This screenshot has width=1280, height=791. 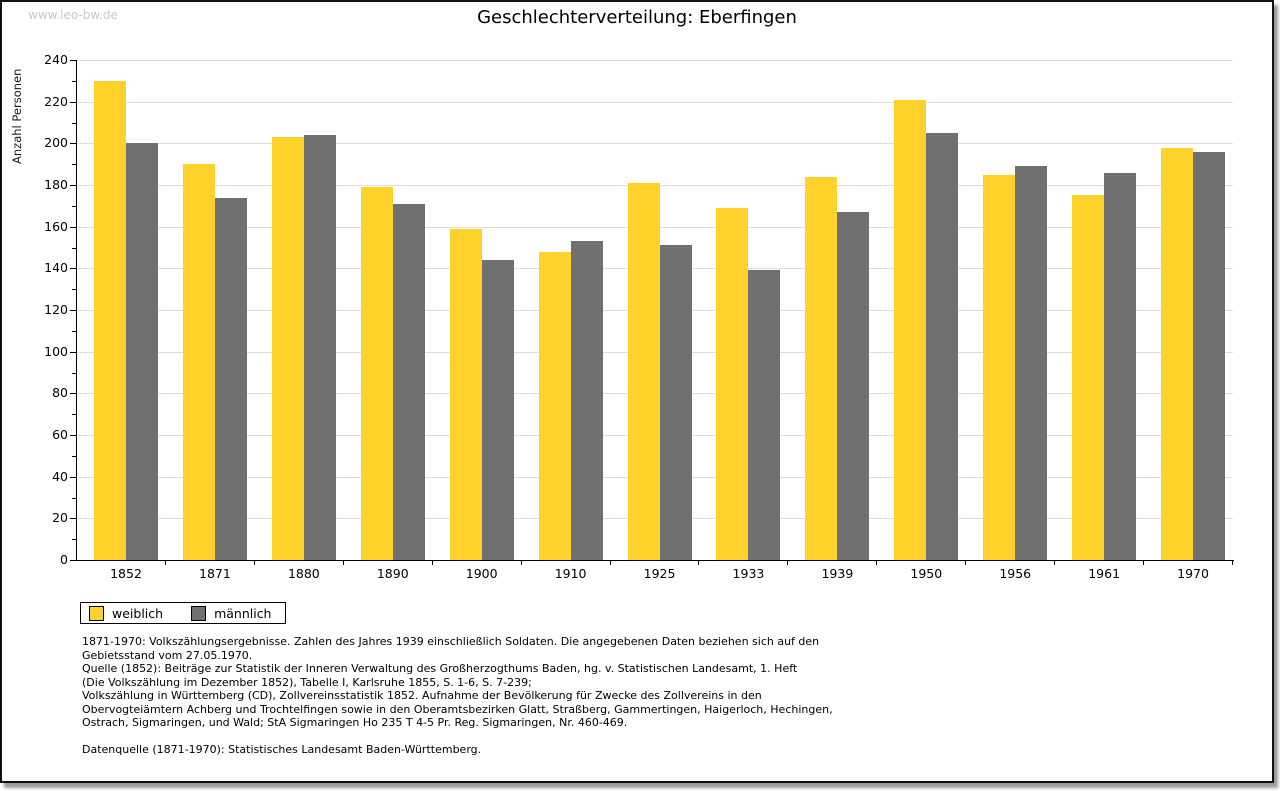 What do you see at coordinates (659, 573) in the screenshot?
I see `x-tick-label-1925: 1925` at bounding box center [659, 573].